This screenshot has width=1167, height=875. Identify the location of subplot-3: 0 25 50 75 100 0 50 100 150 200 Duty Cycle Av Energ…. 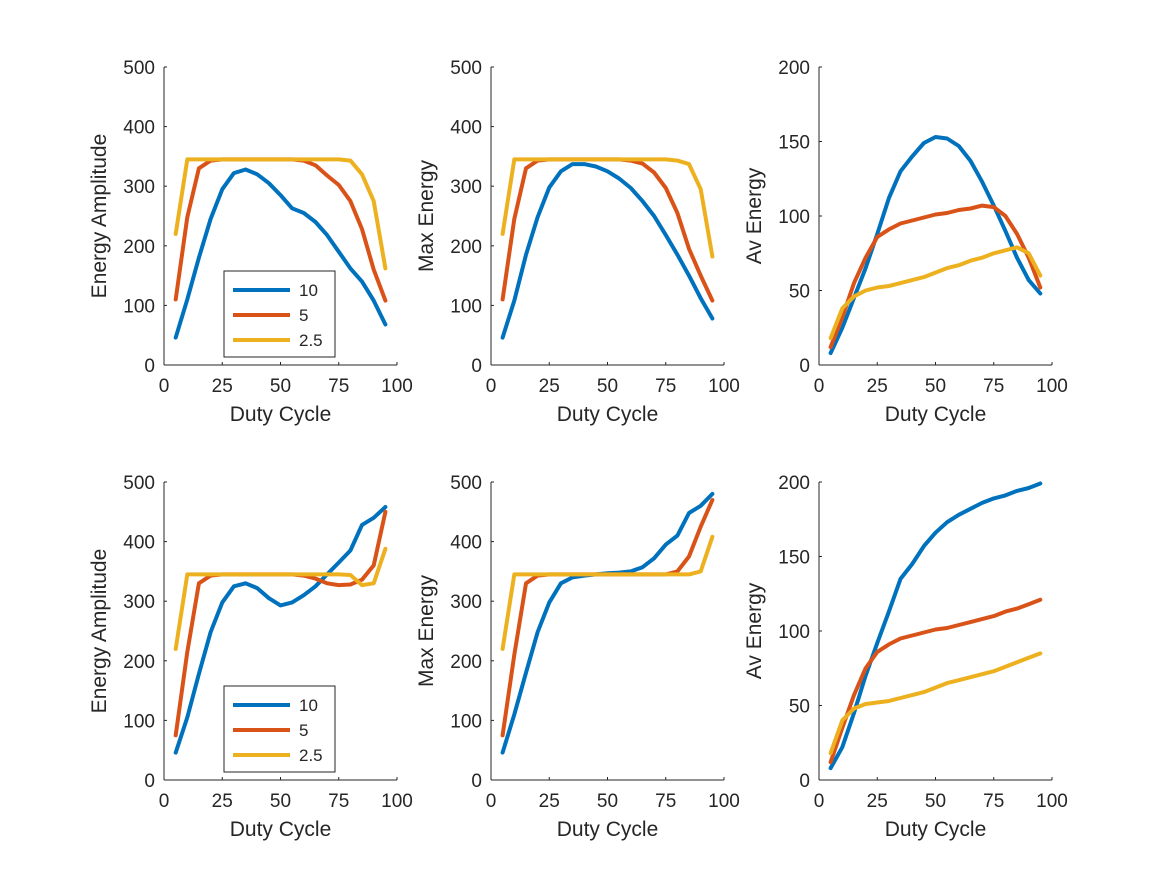
(905, 242).